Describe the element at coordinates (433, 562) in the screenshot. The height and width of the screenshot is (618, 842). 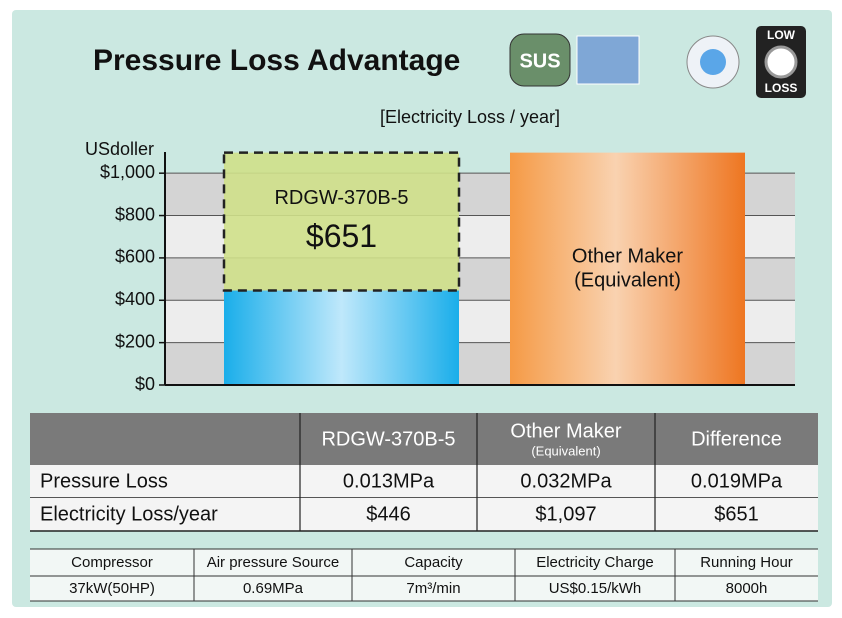
I see `spec-header: Capacity` at that location.